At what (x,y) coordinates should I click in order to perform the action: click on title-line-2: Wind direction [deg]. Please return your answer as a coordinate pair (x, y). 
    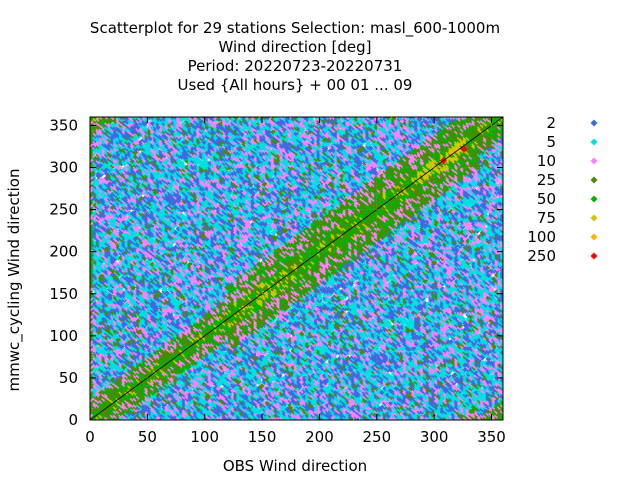
    Looking at the image, I should click on (295, 47).